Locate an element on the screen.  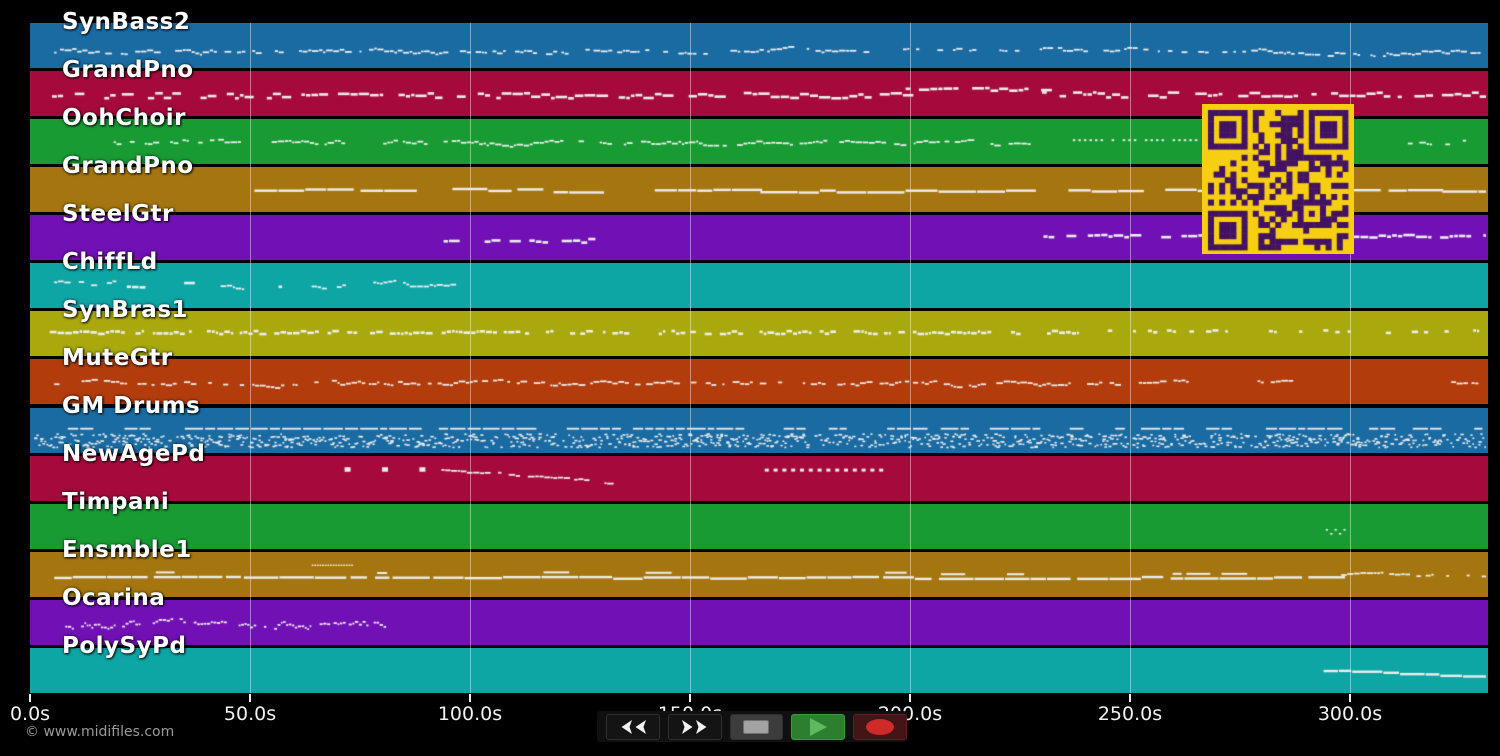
axis-tick-250s is located at coordinates (1130, 698).